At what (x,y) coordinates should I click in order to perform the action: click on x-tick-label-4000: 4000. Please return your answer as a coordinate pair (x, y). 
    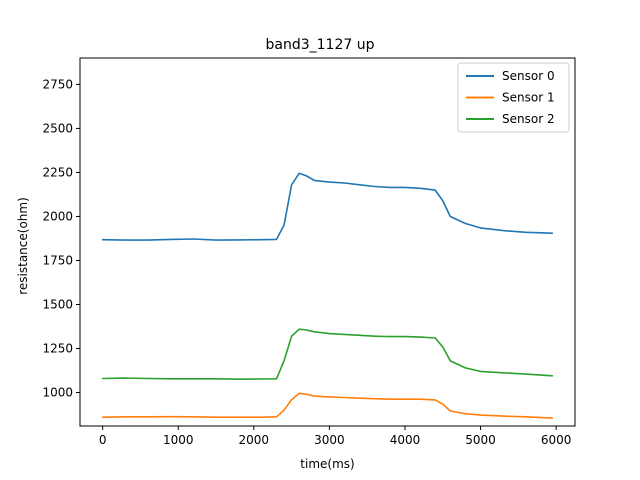
    Looking at the image, I should click on (405, 440).